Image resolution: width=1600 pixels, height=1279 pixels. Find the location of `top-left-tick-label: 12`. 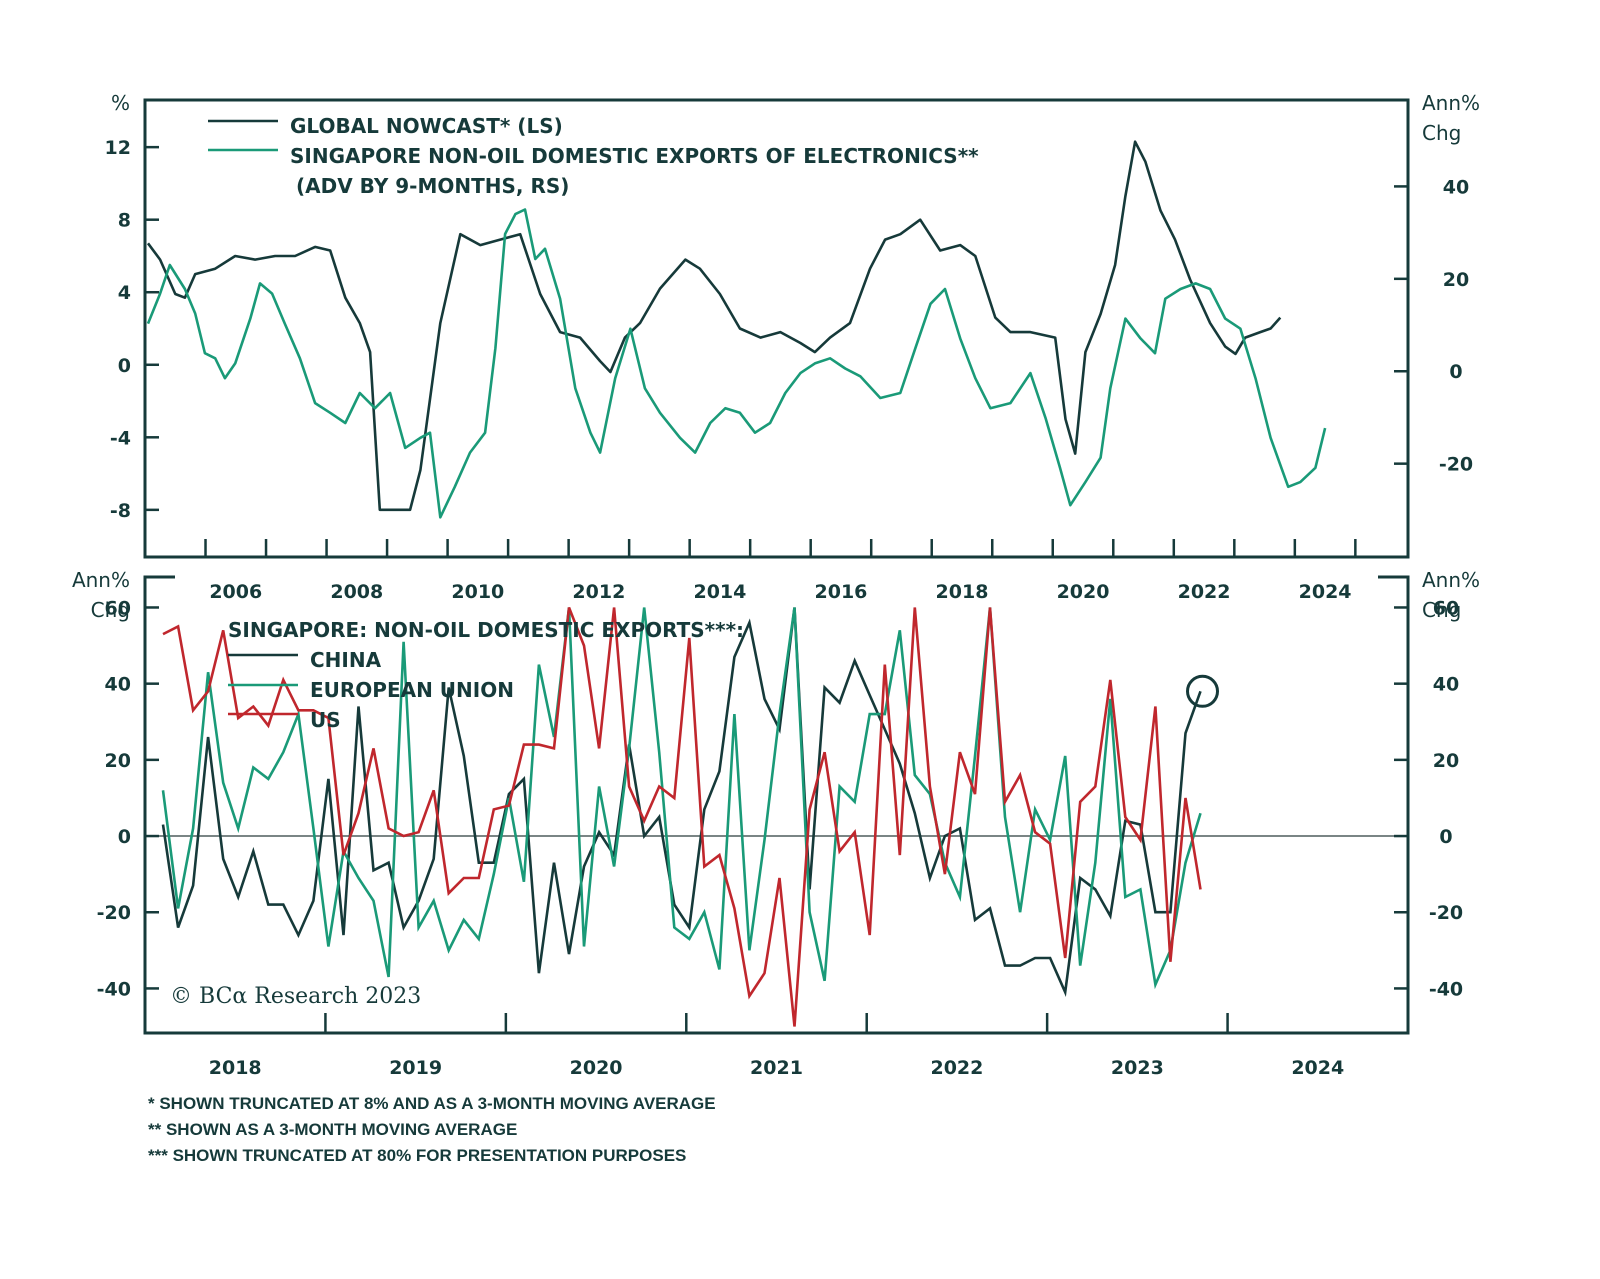

top-left-tick-label: 12 is located at coordinates (118, 148).